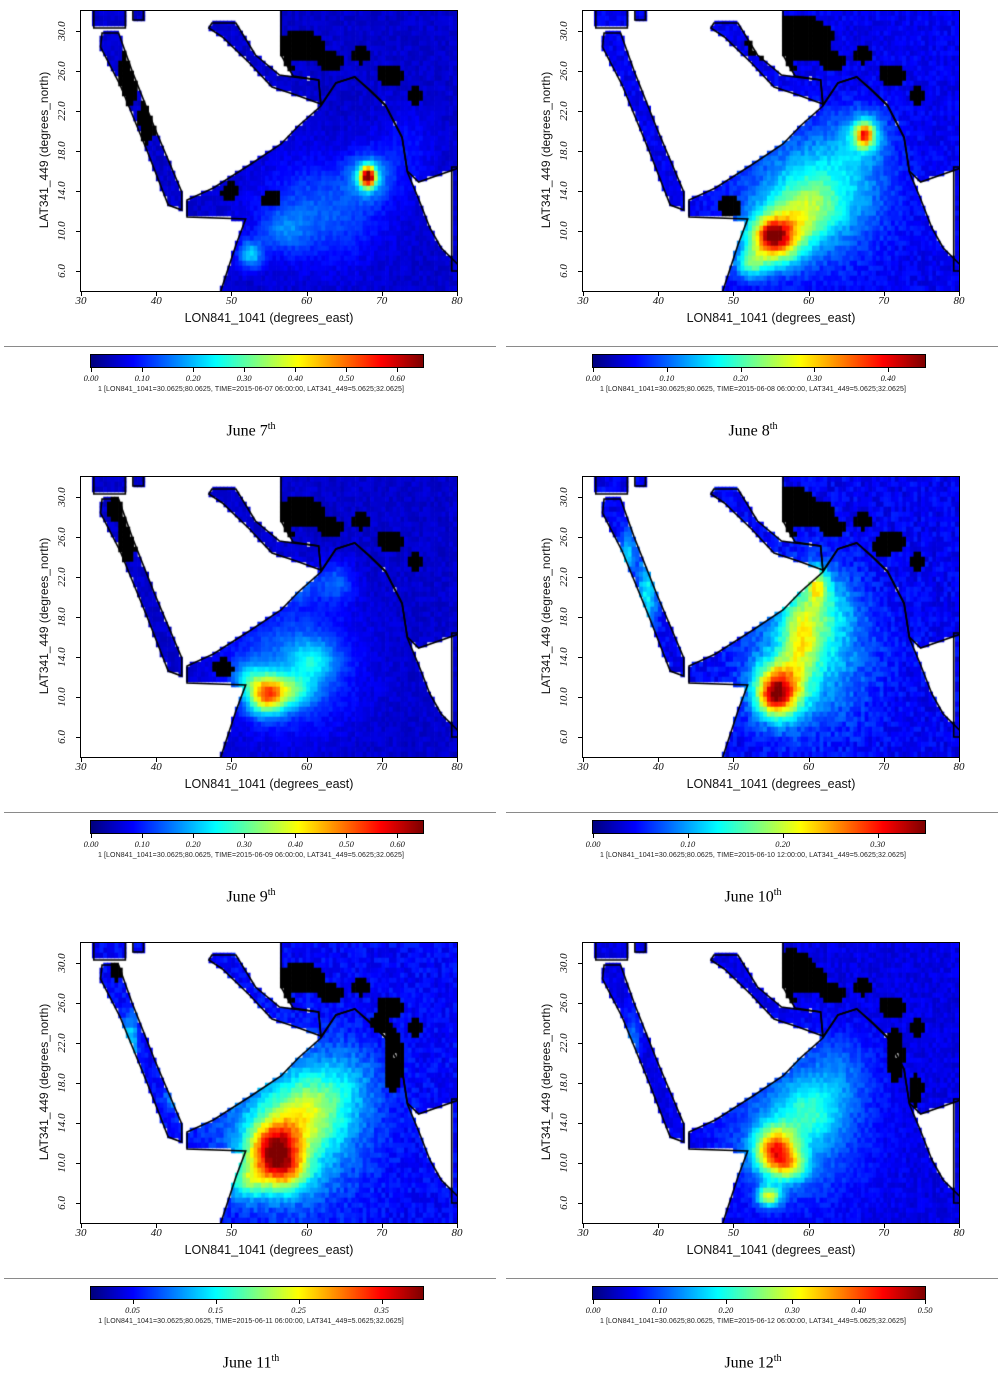 The height and width of the screenshot is (1397, 1004). I want to click on colorbar-canvas, so click(759, 827).